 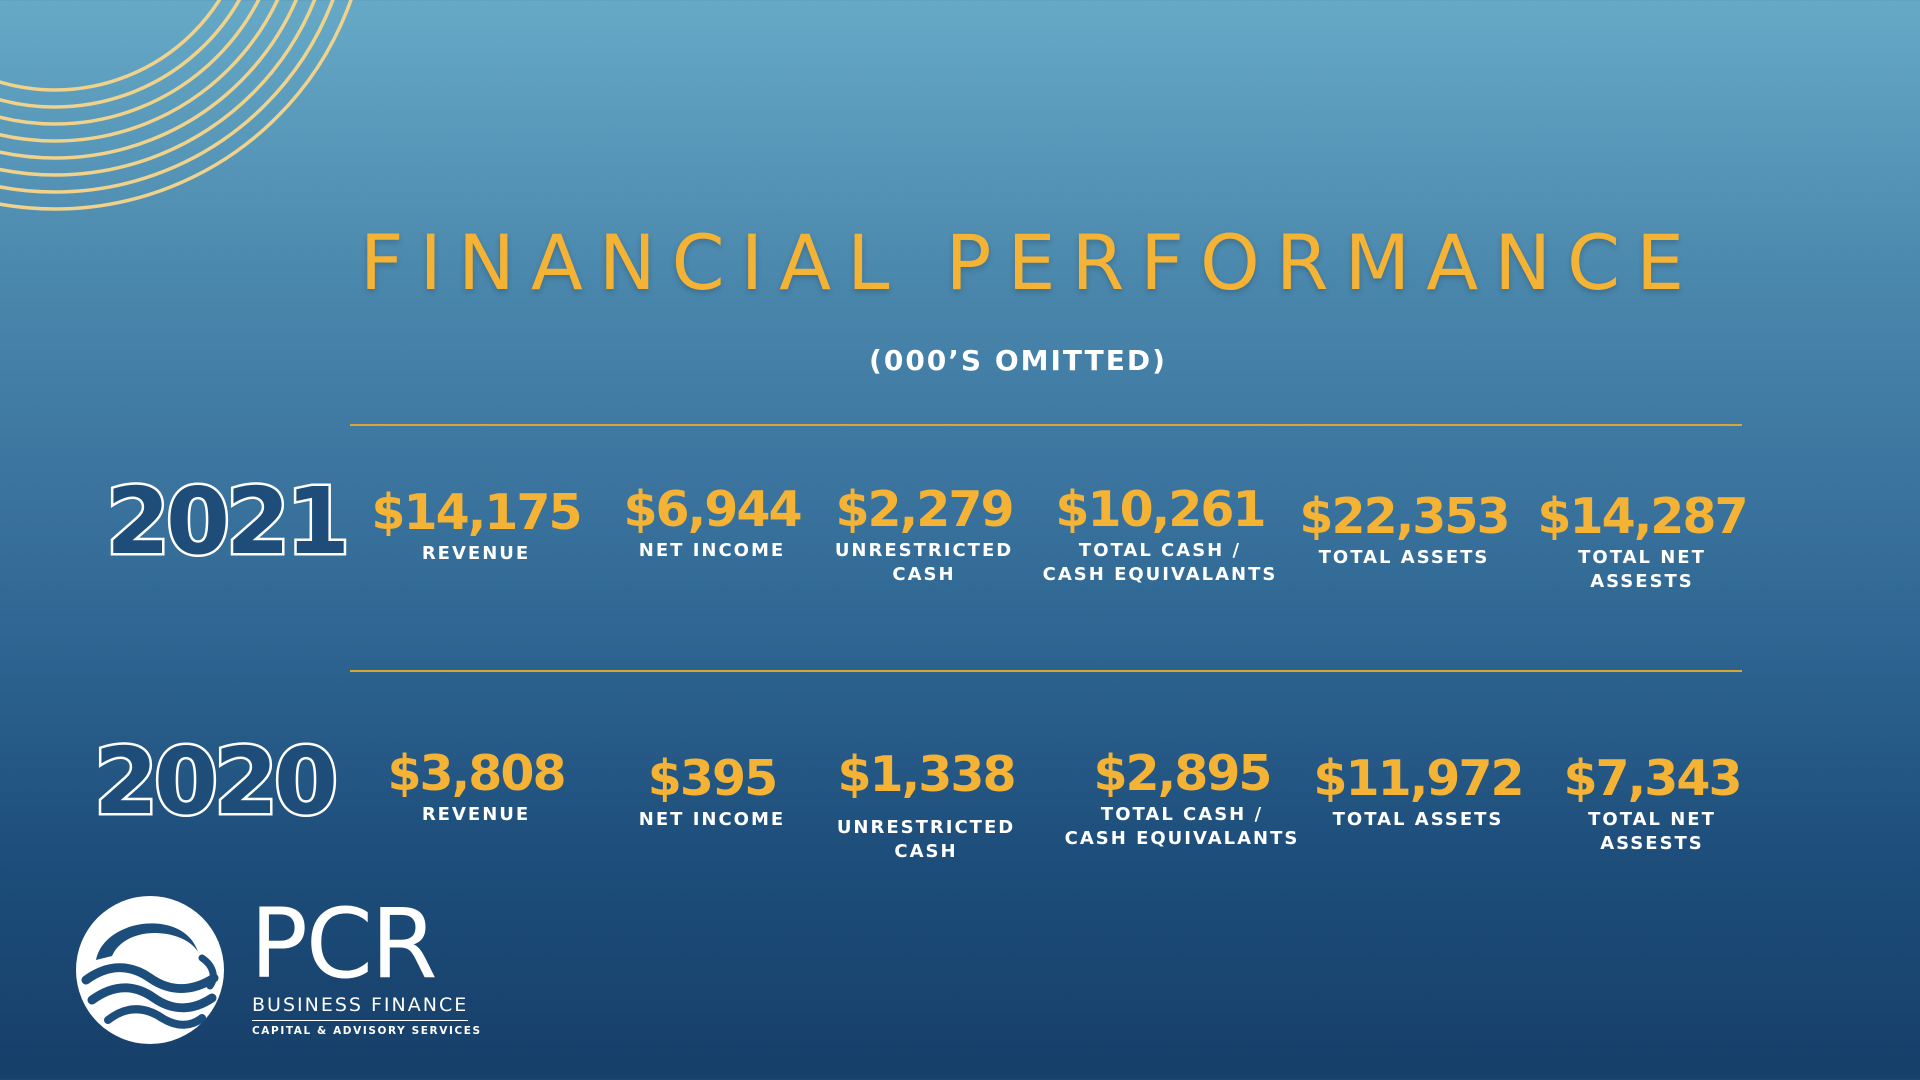 I want to click on metric-value: $2,279, so click(x=924, y=509).